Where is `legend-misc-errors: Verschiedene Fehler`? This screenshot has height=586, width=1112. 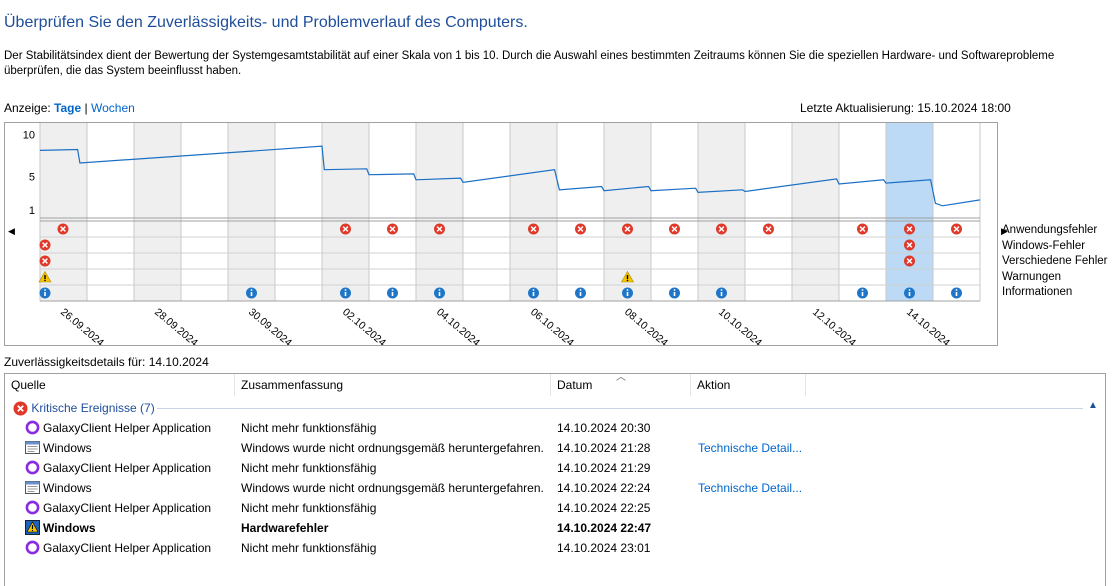
legend-misc-errors: Verschiedene Fehler is located at coordinates (1055, 261).